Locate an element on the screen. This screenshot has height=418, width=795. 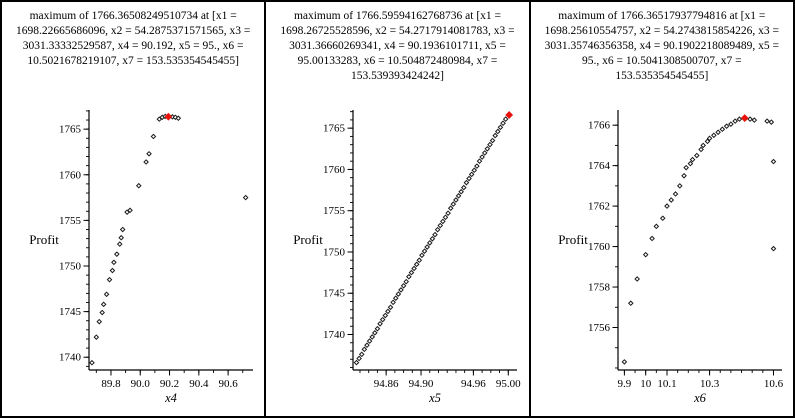
x-tick-label: 94.90 is located at coordinates (421, 384).